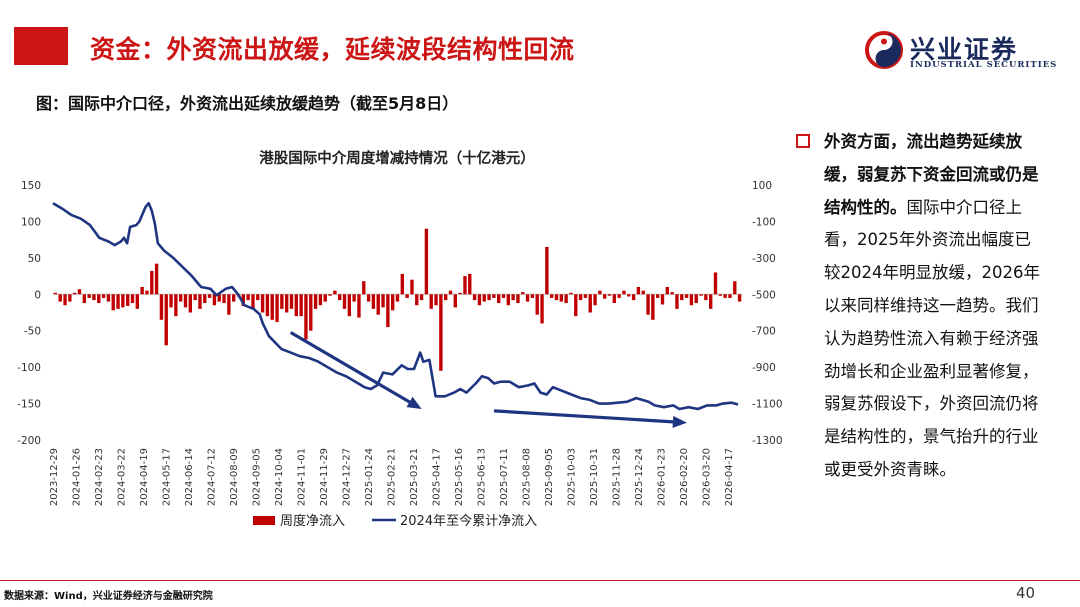  I want to click on x-tick-label: 2025-09-05, so click(549, 477).